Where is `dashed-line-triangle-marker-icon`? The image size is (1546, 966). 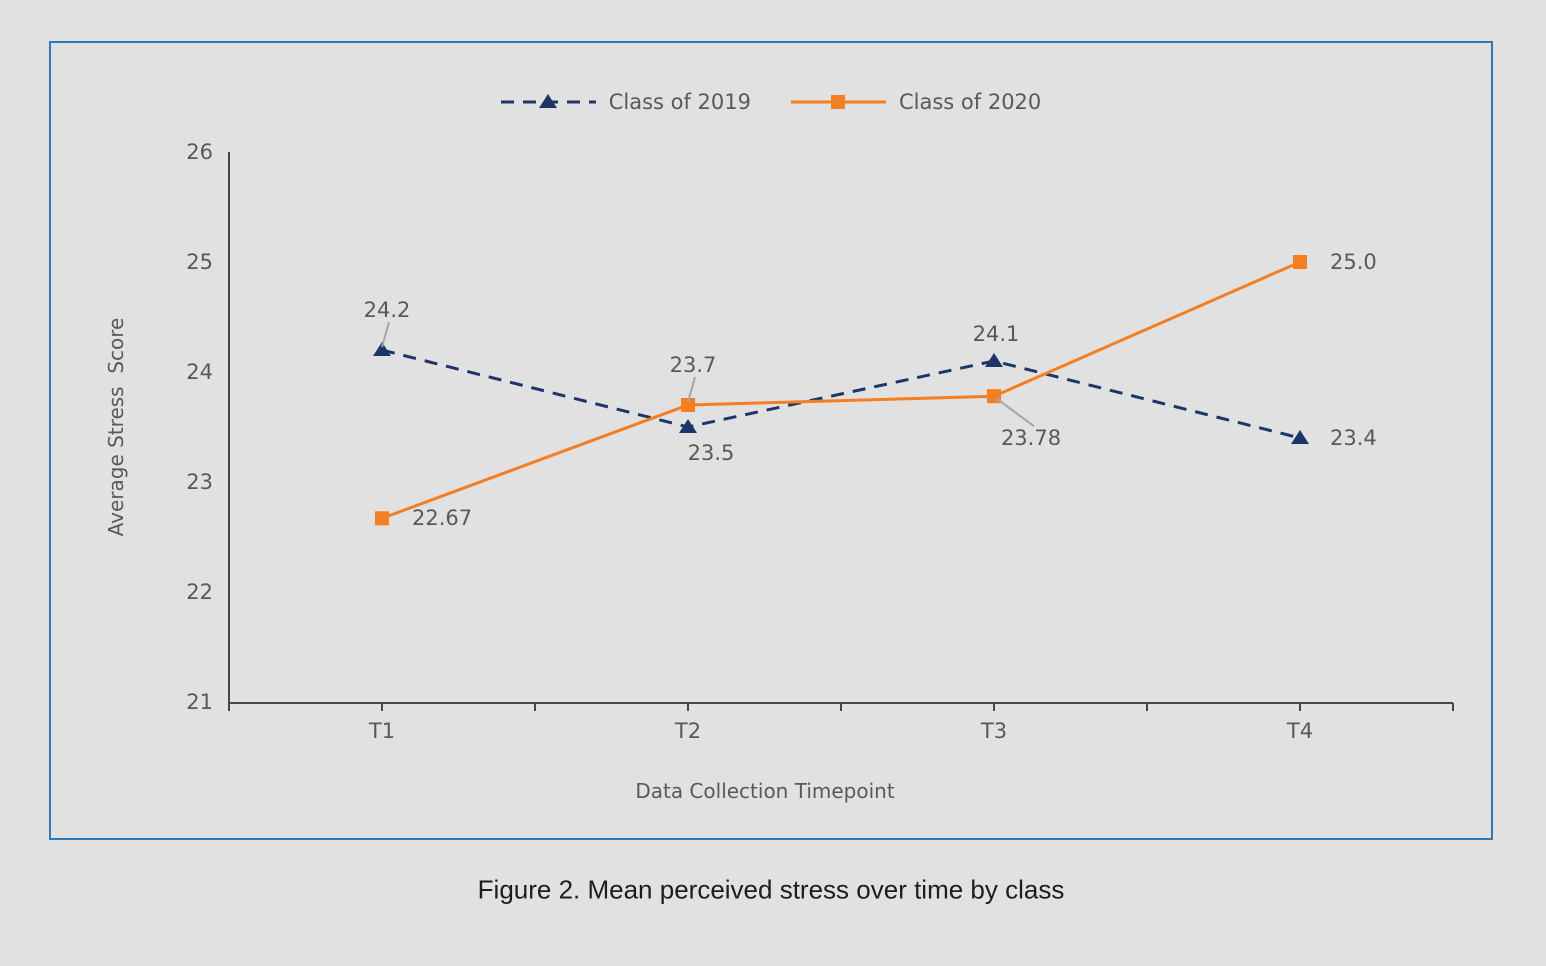 dashed-line-triangle-marker-icon is located at coordinates (548, 102).